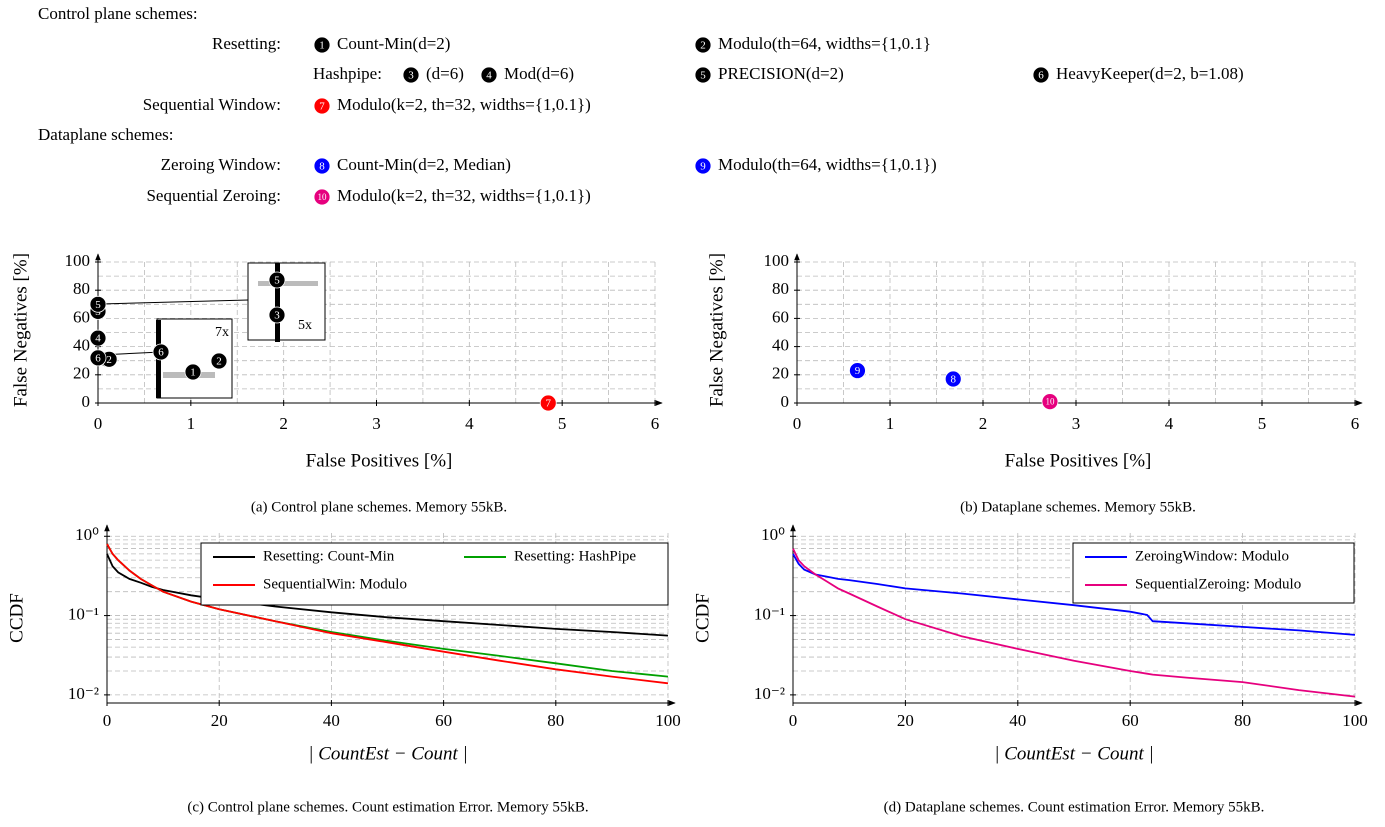 The width and height of the screenshot is (1385, 827). Describe the element at coordinates (1130, 720) in the screenshot. I see `x-tick-label: 60` at that location.